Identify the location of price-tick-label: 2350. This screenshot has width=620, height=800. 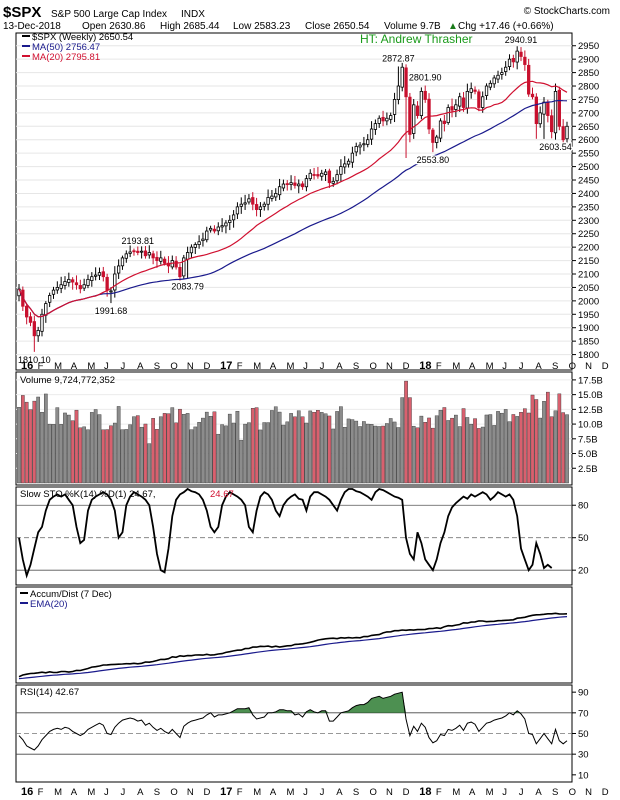
(588, 207).